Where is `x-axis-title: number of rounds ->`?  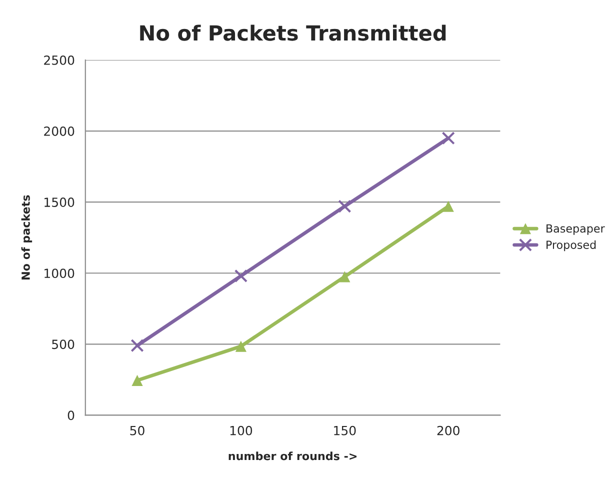 x-axis-title: number of rounds -> is located at coordinates (292, 456).